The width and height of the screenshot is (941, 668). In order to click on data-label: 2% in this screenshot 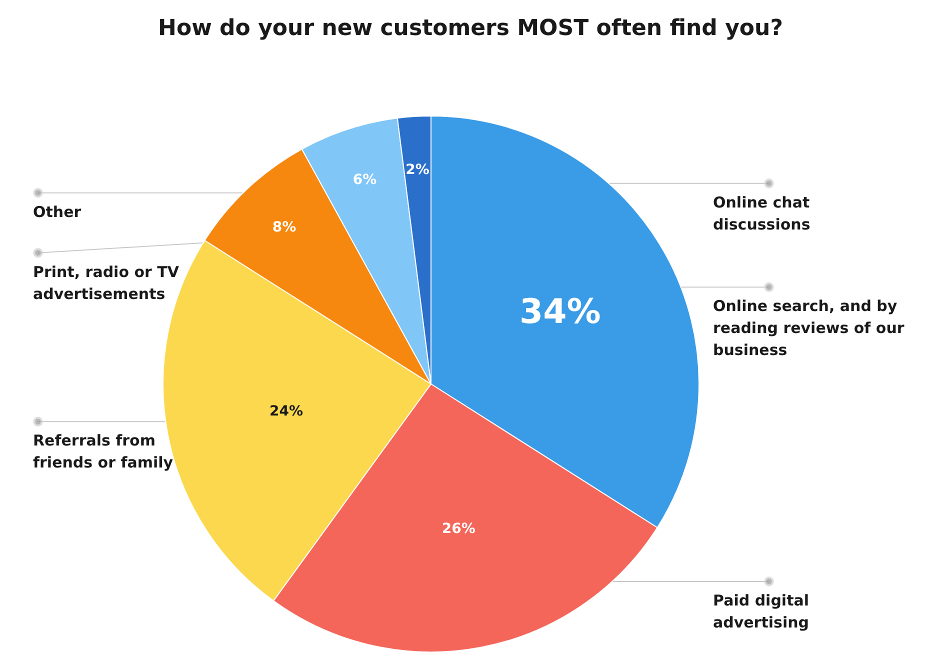, I will do `click(418, 170)`.